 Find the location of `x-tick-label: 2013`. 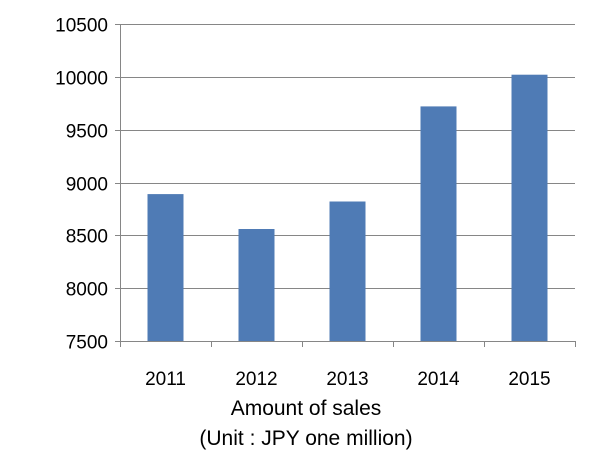

x-tick-label: 2013 is located at coordinates (347, 379).